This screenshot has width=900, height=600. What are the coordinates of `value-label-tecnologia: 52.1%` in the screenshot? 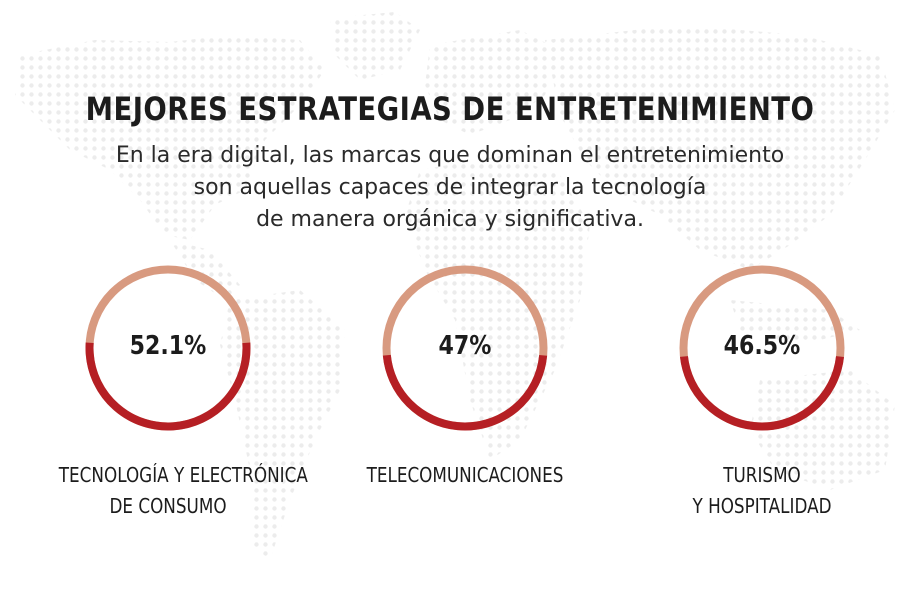 It's located at (168, 346).